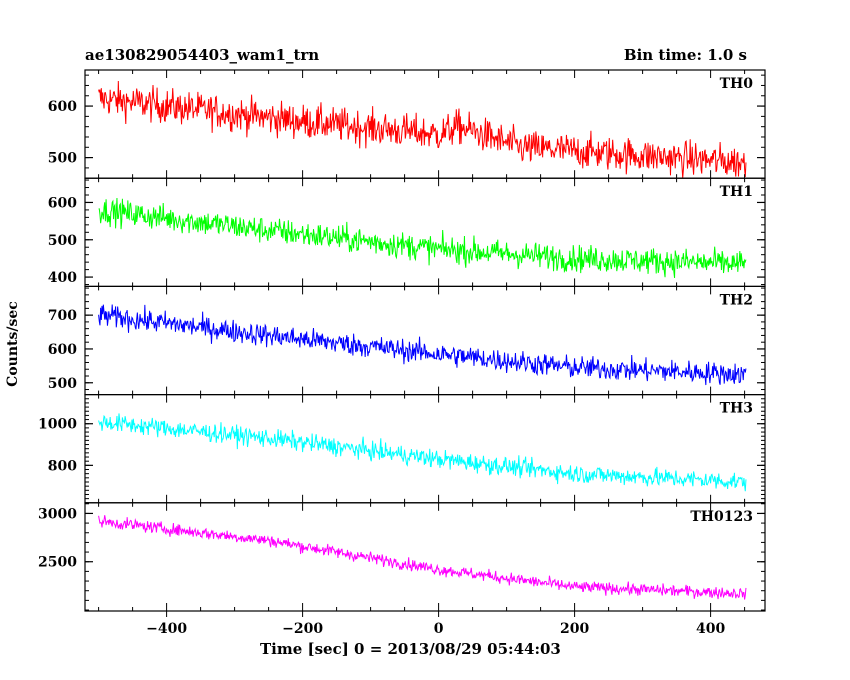 The image size is (850, 680). Describe the element at coordinates (62, 316) in the screenshot. I see `y-tick-label: 700` at that location.